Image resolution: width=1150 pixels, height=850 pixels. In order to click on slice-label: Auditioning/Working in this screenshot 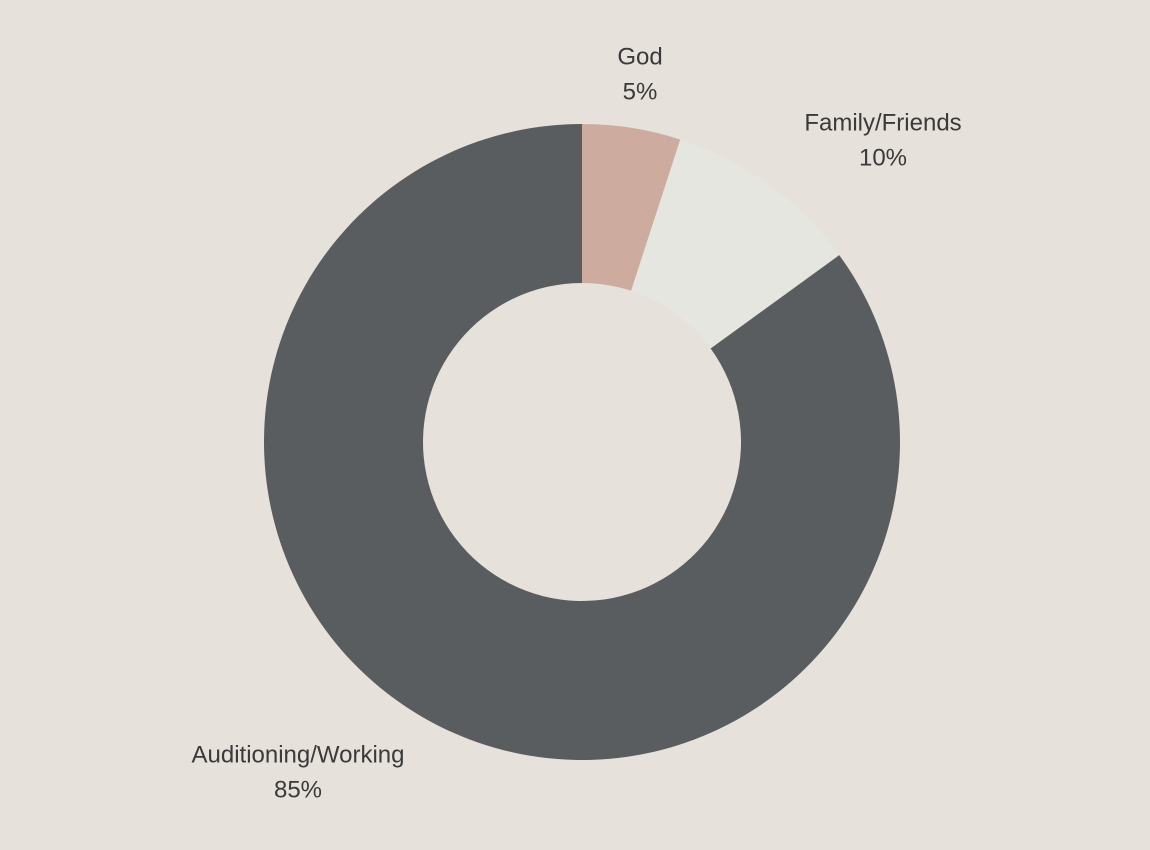, I will do `click(297, 754)`.